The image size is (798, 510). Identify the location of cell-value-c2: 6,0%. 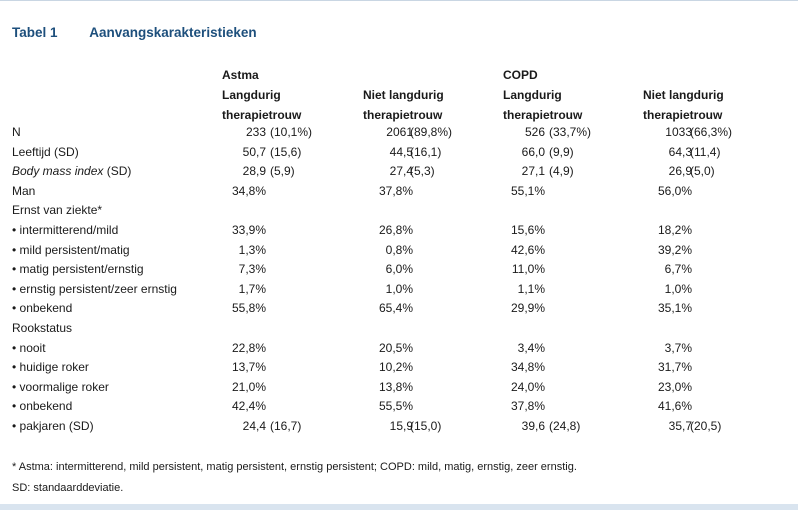
(399, 269).